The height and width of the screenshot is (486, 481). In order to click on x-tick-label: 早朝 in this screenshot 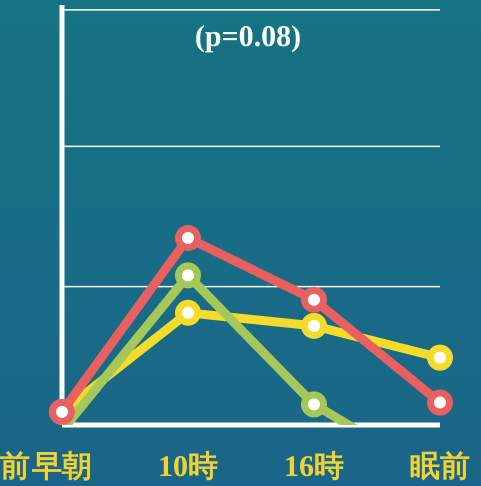, I will do `click(61, 466)`.